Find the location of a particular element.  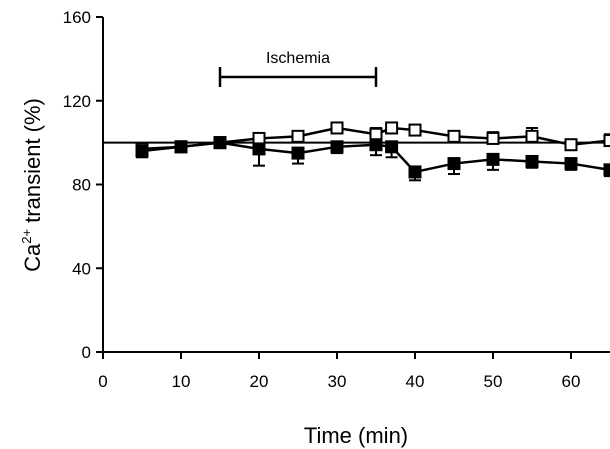

series-square-filled is located at coordinates (372, 159).